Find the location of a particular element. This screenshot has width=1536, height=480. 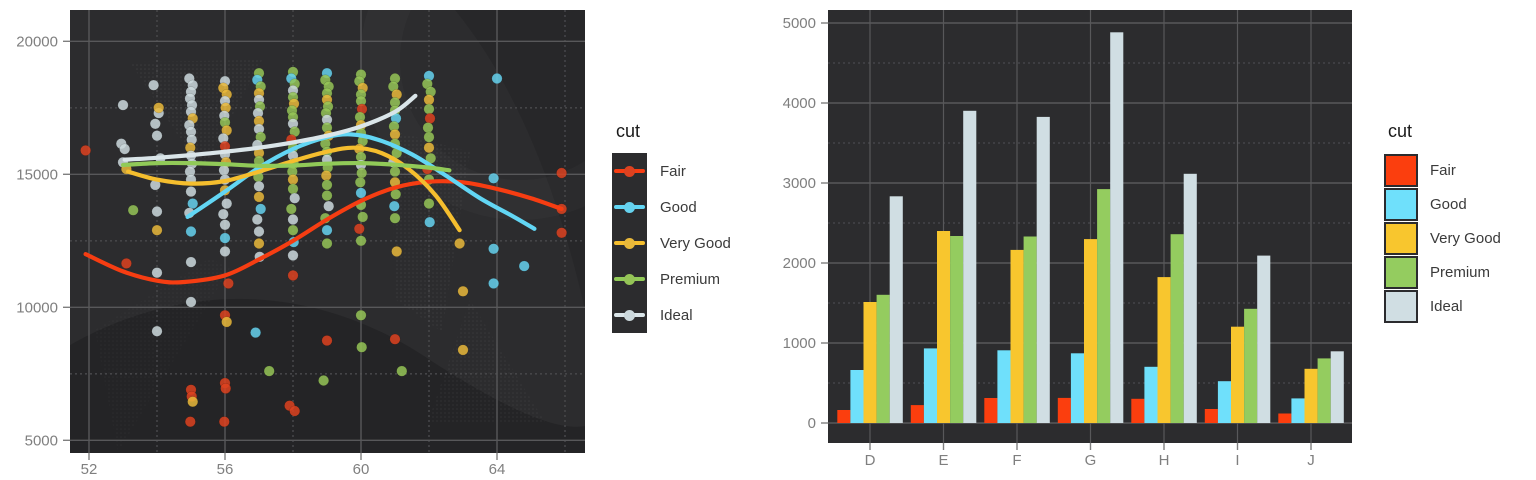

bar-good-J is located at coordinates (1298, 410).